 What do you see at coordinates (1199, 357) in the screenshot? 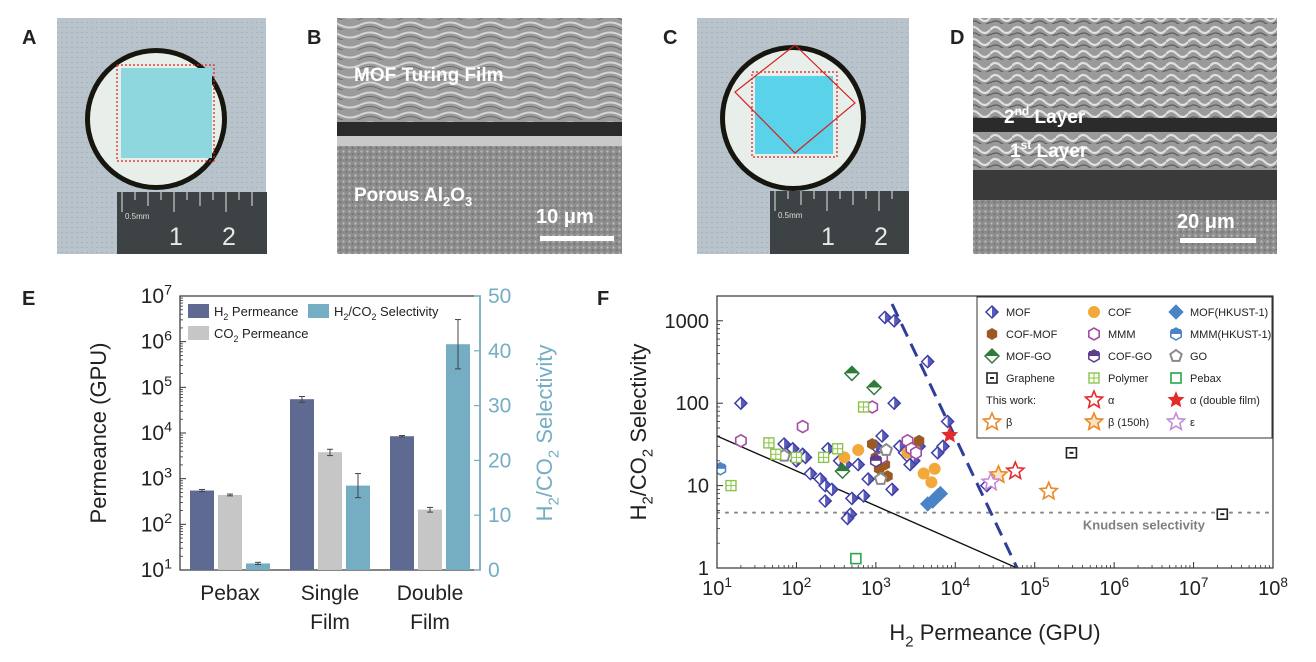
I see `legend-label: GO` at bounding box center [1199, 357].